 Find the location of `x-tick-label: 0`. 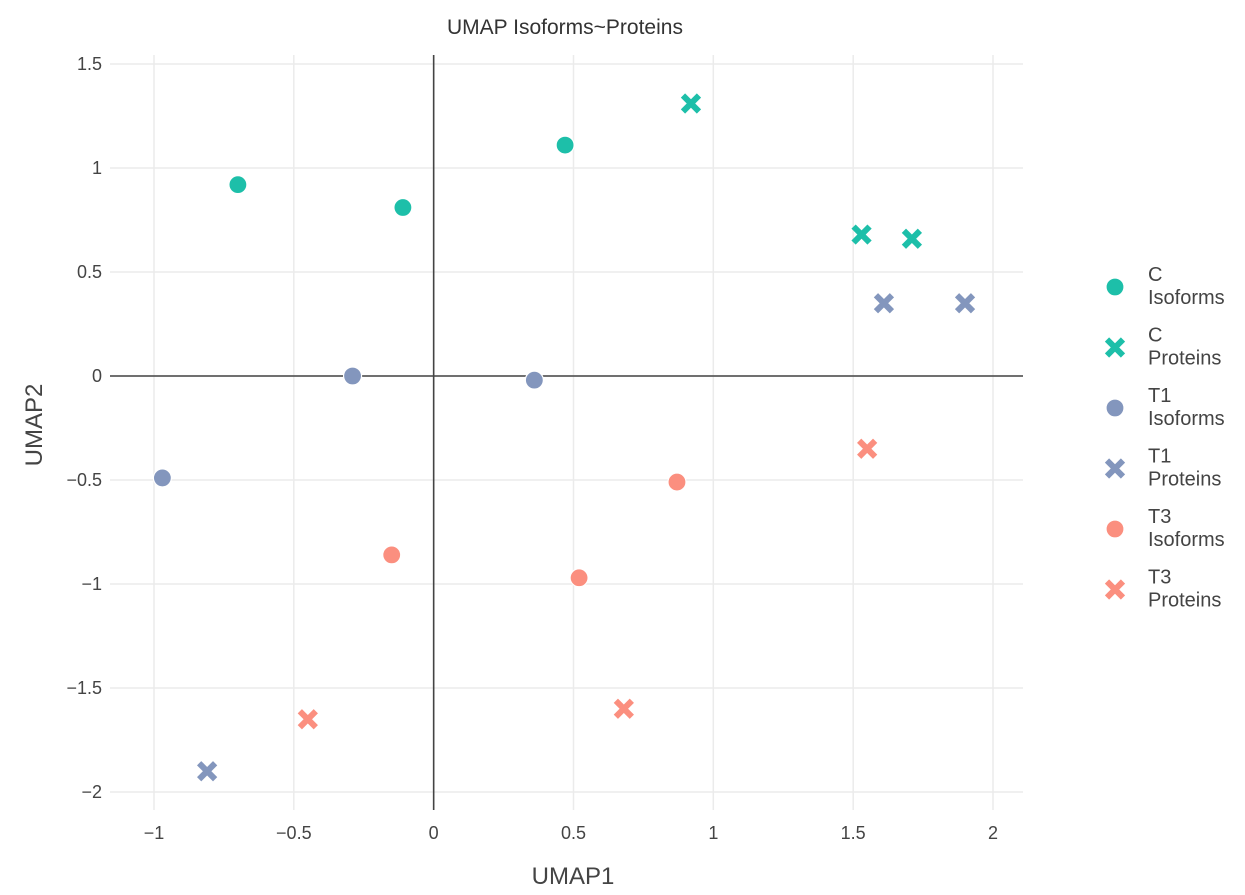

x-tick-label: 0 is located at coordinates (434, 833).